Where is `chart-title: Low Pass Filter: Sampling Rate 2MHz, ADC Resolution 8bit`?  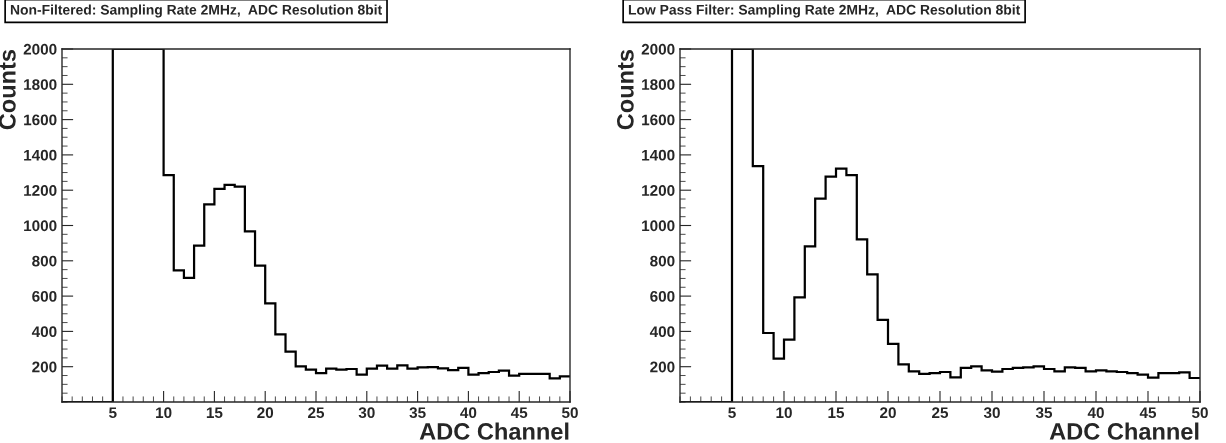
chart-title: Low Pass Filter: Sampling Rate 2MHz, ADC Resolution 8bit is located at coordinates (824, 11).